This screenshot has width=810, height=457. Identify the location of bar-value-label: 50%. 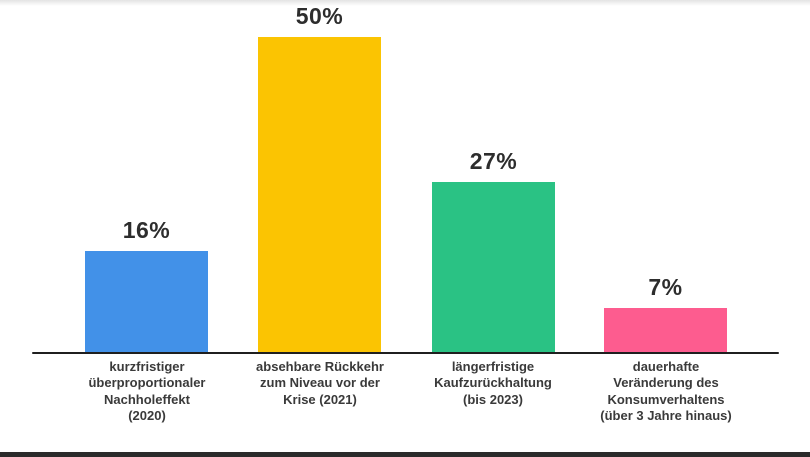
(319, 16).